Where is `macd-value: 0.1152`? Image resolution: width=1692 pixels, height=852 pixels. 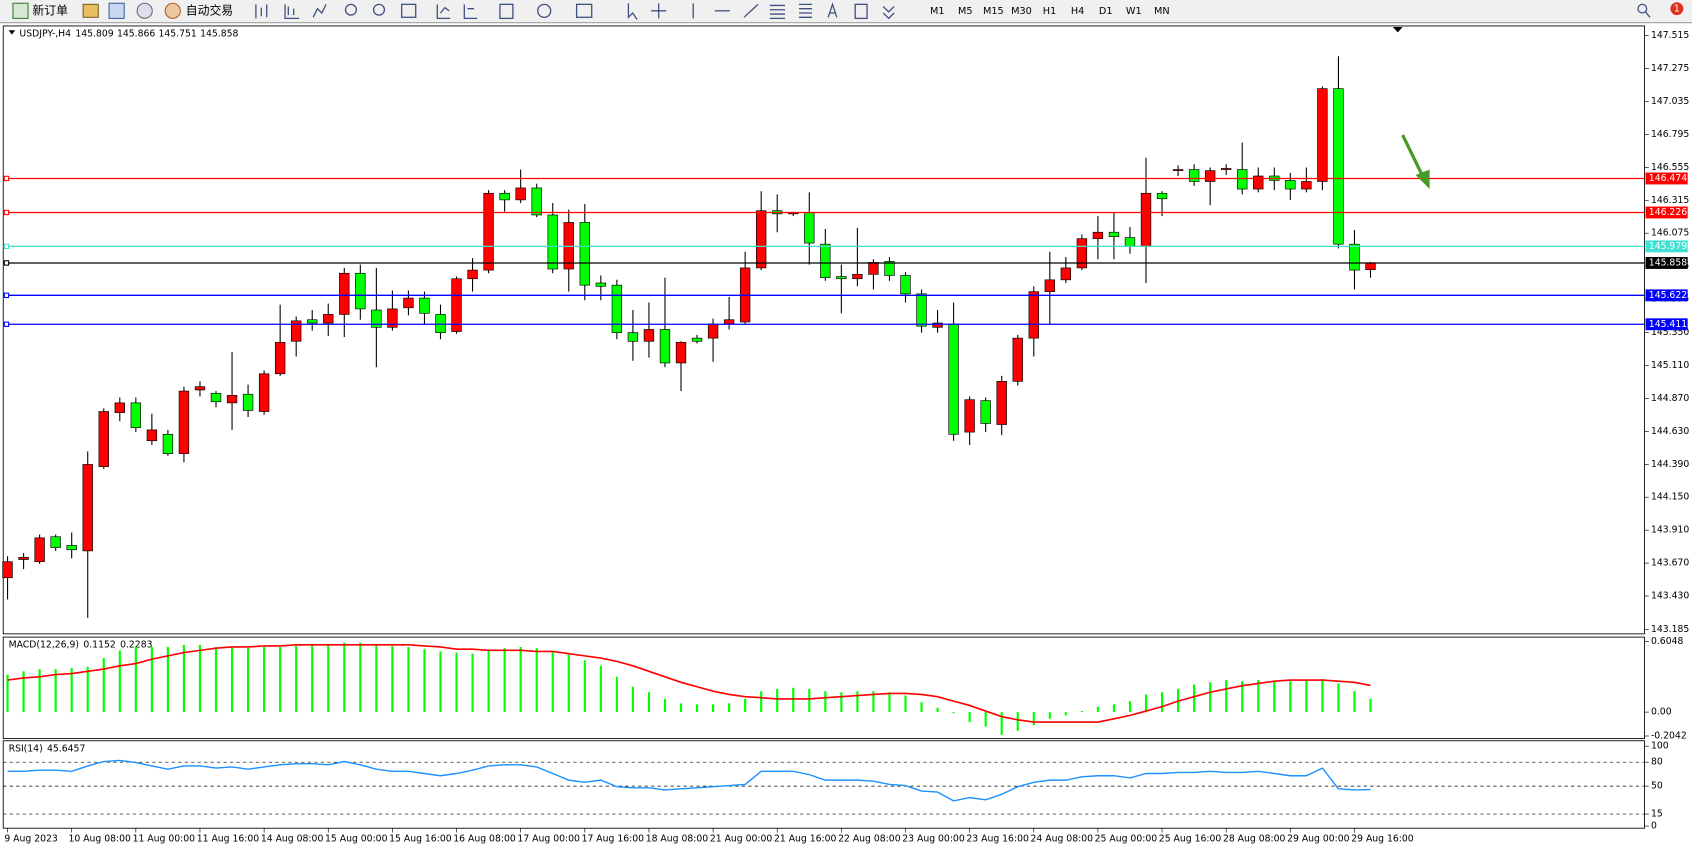
macd-value: 0.1152 is located at coordinates (99, 644).